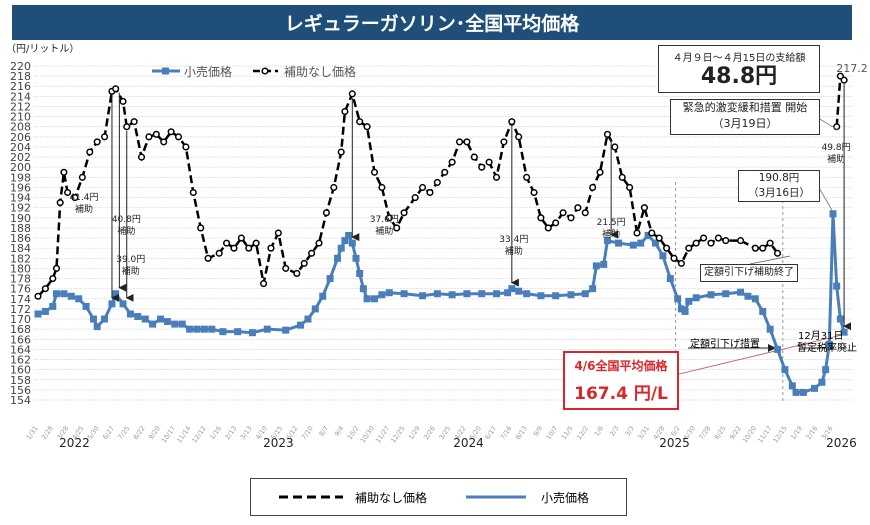 Image resolution: width=870 pixels, height=525 pixels. What do you see at coordinates (391, 498) in the screenshot?
I see `legend-unsubsidized-label: 補助なし価格` at bounding box center [391, 498].